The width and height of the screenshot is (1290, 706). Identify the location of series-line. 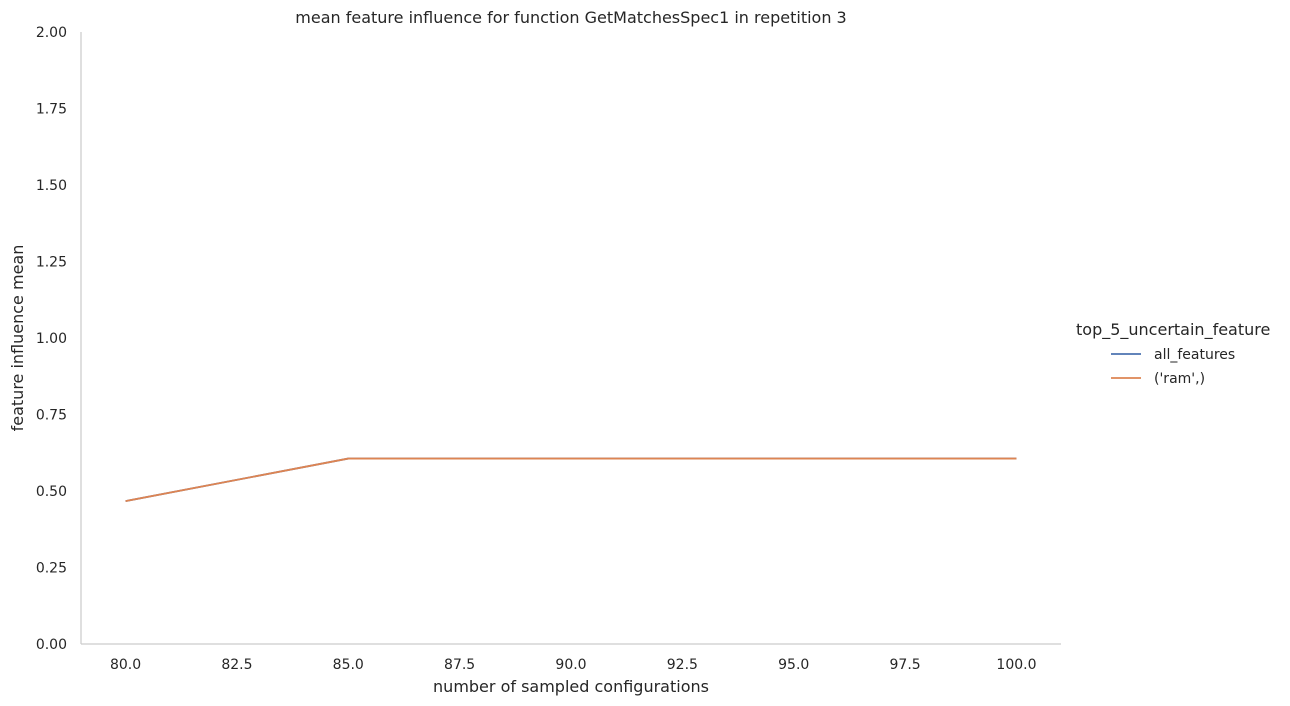
(571, 479).